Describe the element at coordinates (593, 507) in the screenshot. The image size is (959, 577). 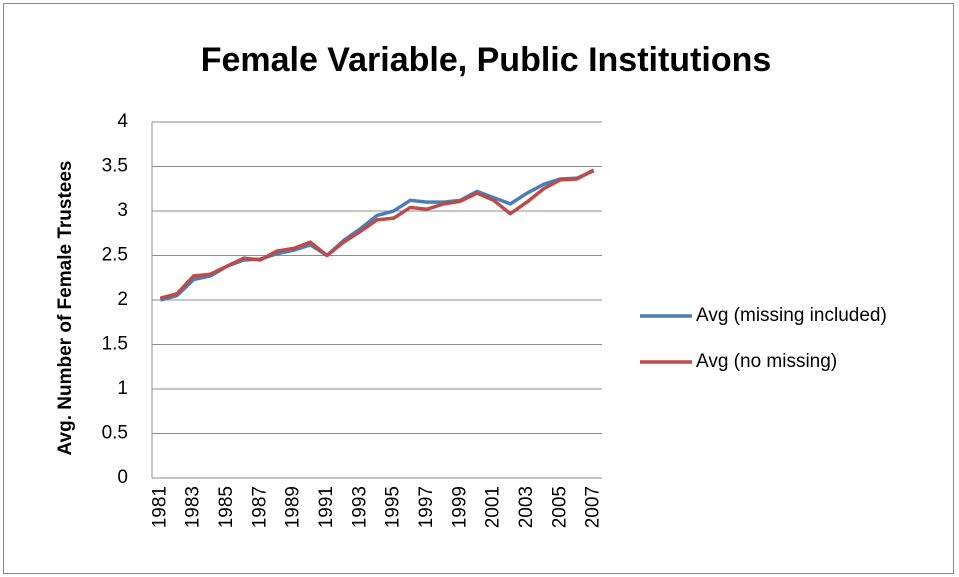
I see `x-tick-label: 2007` at that location.